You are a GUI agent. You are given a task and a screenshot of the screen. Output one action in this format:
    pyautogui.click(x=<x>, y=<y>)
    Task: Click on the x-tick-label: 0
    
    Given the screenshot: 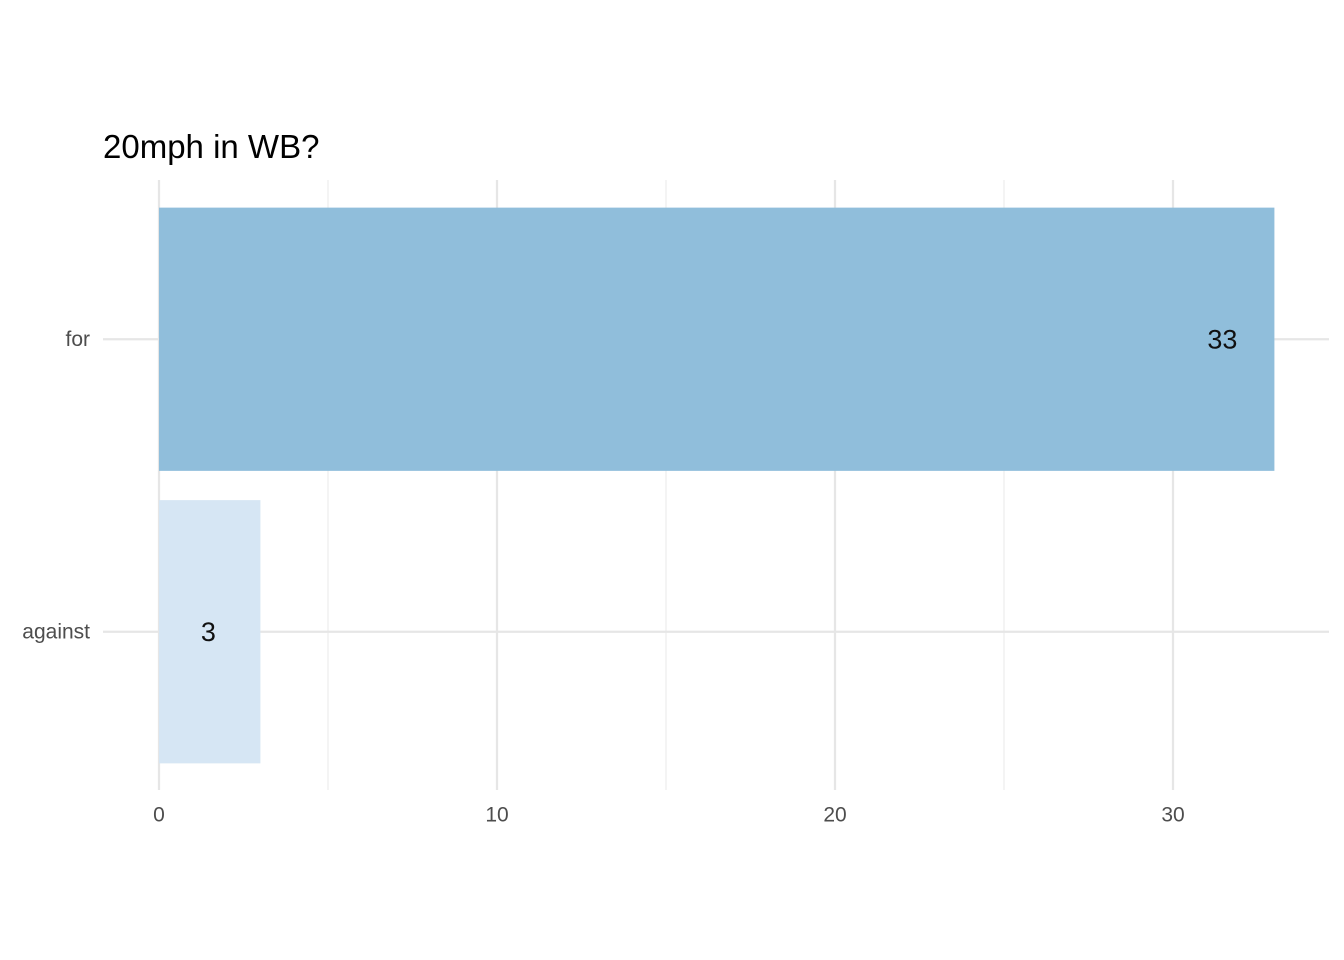 What is the action you would take?
    pyautogui.click(x=159, y=815)
    